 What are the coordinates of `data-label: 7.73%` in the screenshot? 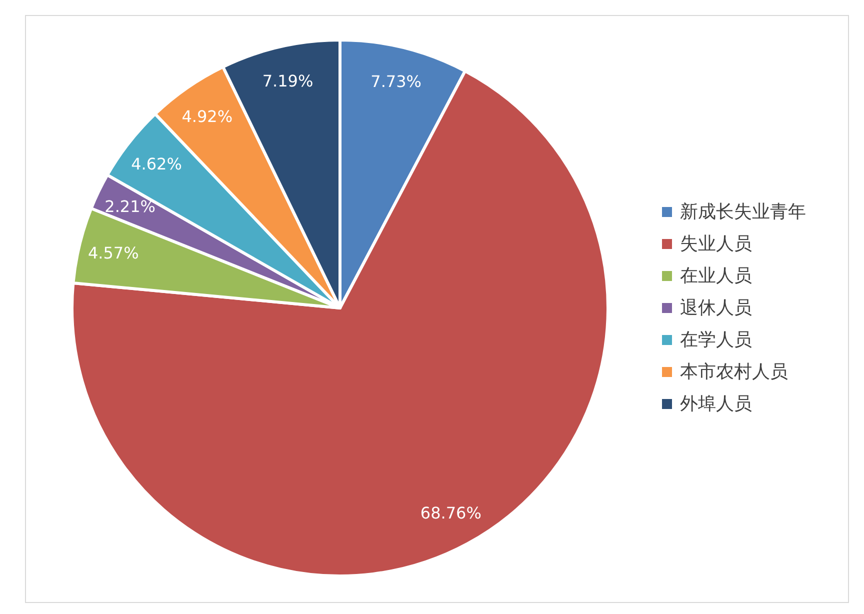 It's located at (396, 82).